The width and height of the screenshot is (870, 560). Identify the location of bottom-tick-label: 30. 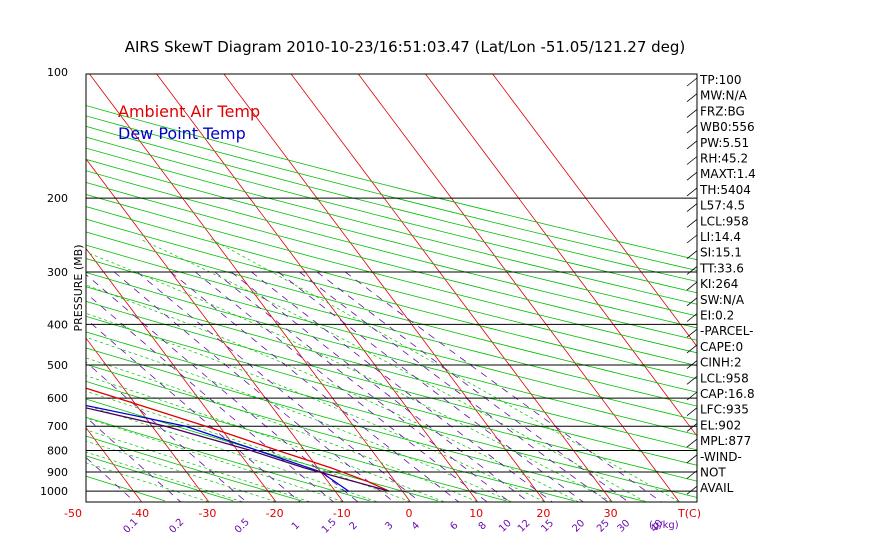
(611, 513).